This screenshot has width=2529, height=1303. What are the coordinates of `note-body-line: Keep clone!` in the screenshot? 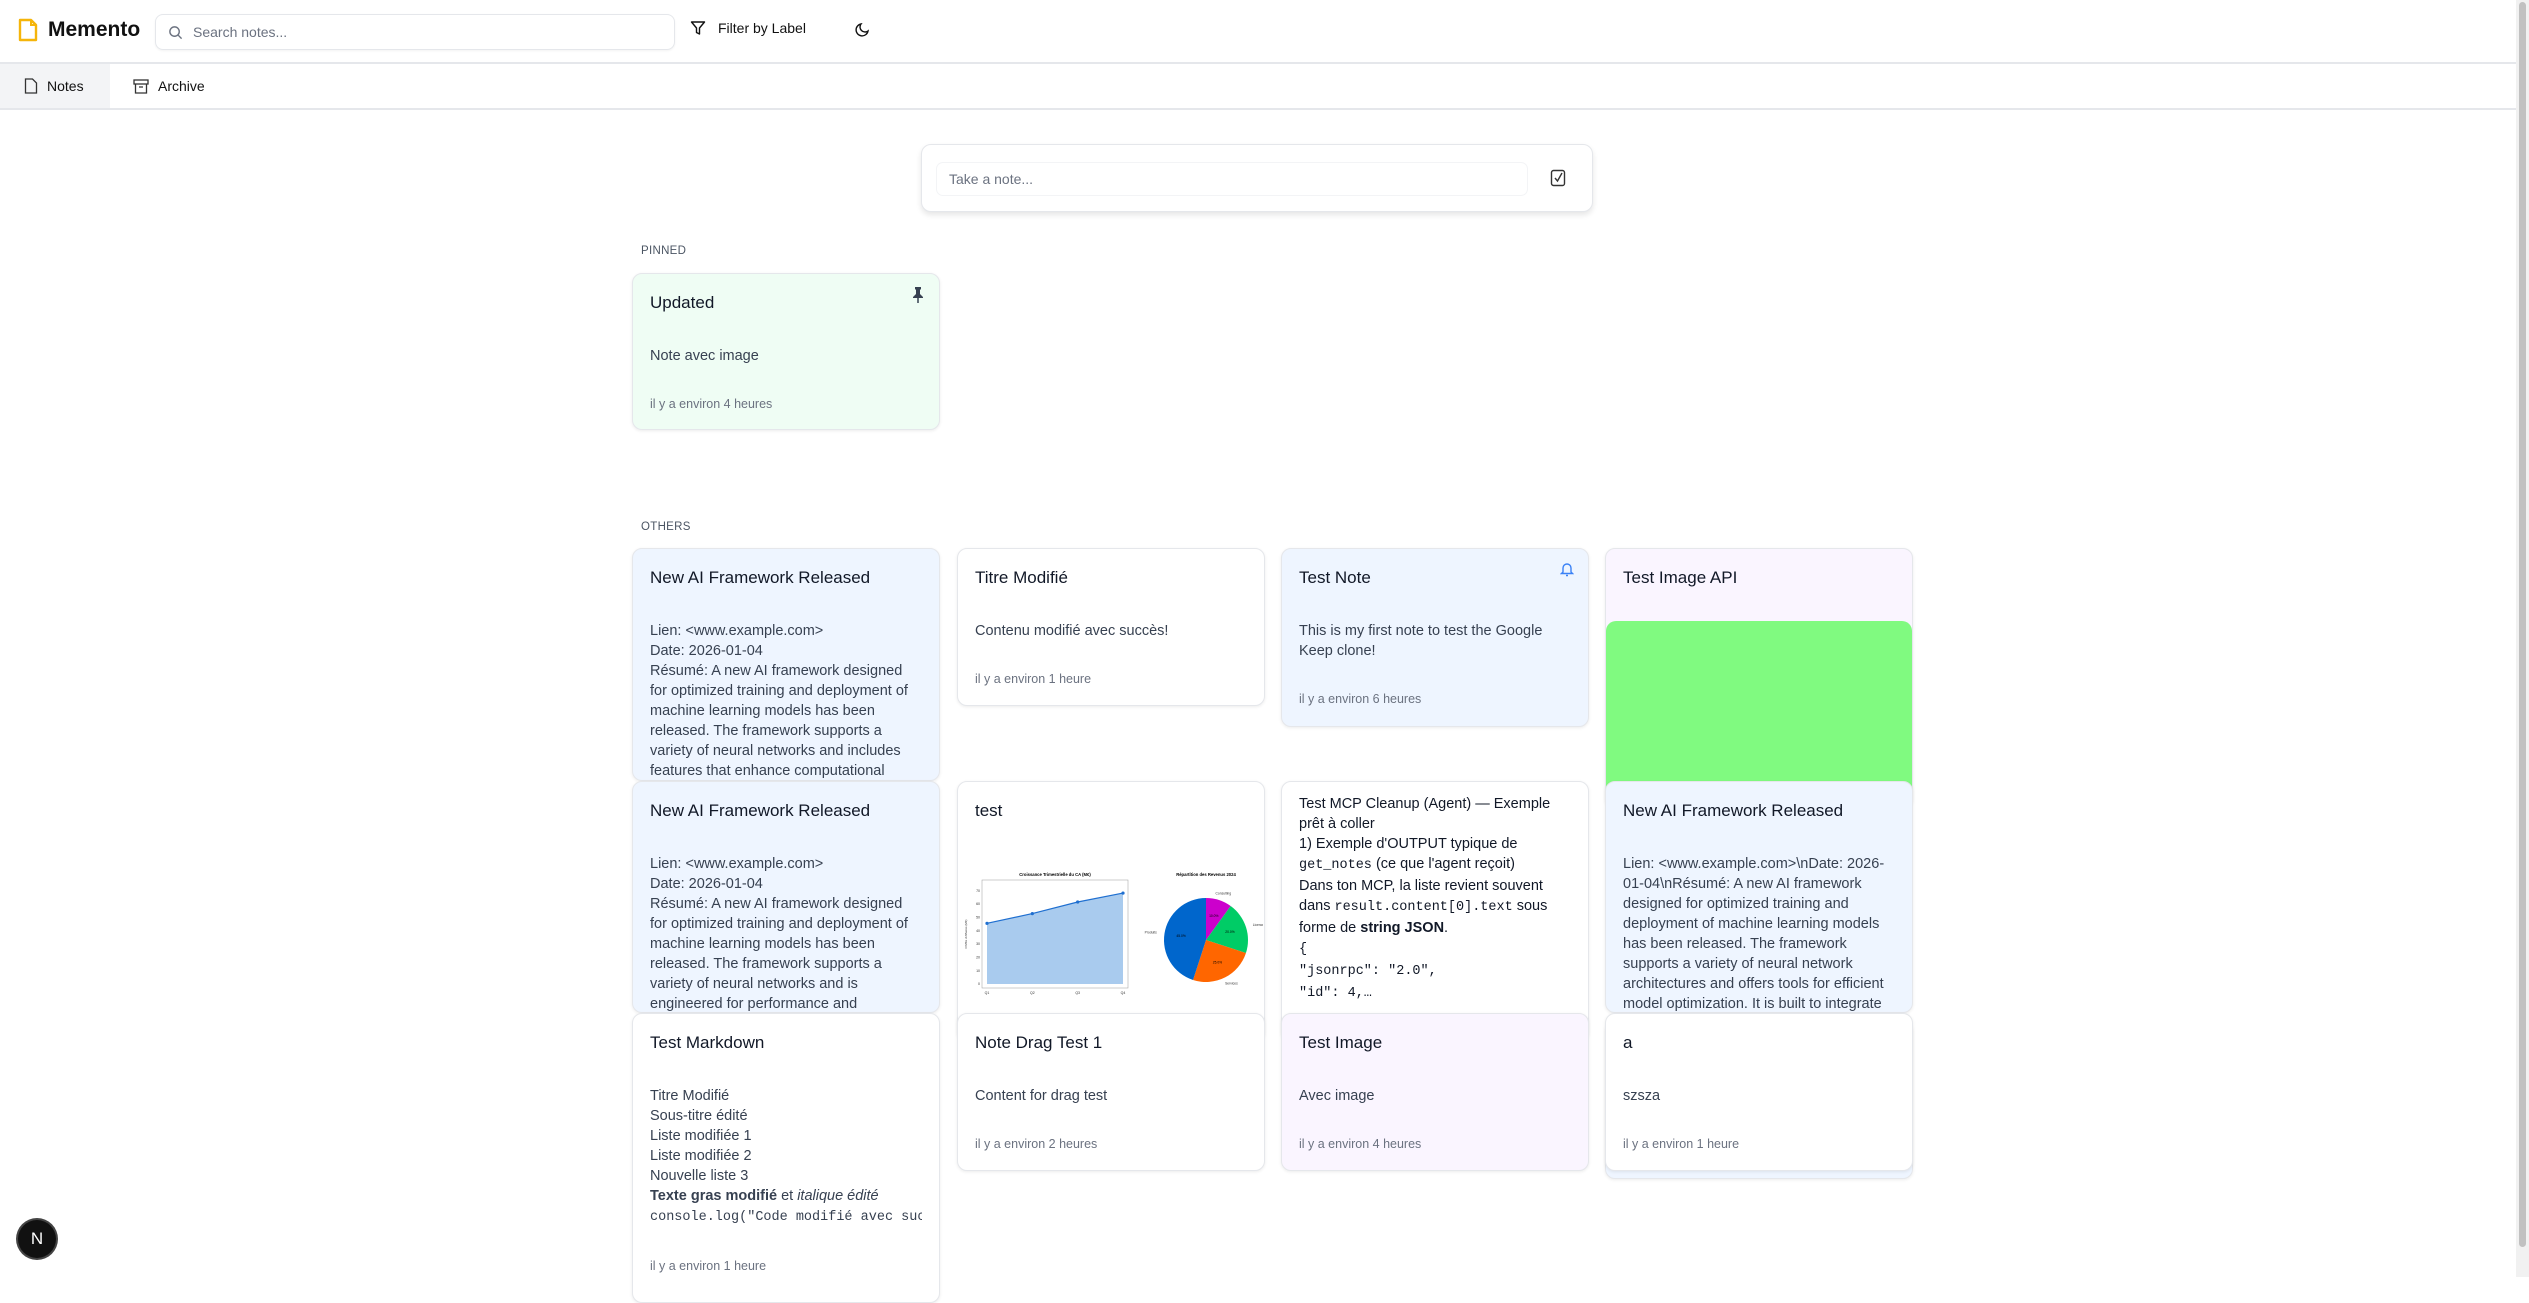 It's located at (1337, 651).